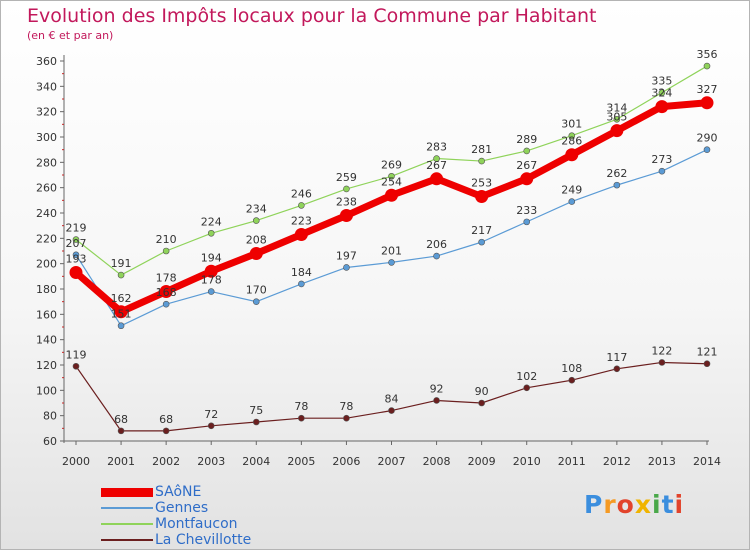 This screenshot has width=750, height=550. I want to click on y-tick-label: 220, so click(46, 238).